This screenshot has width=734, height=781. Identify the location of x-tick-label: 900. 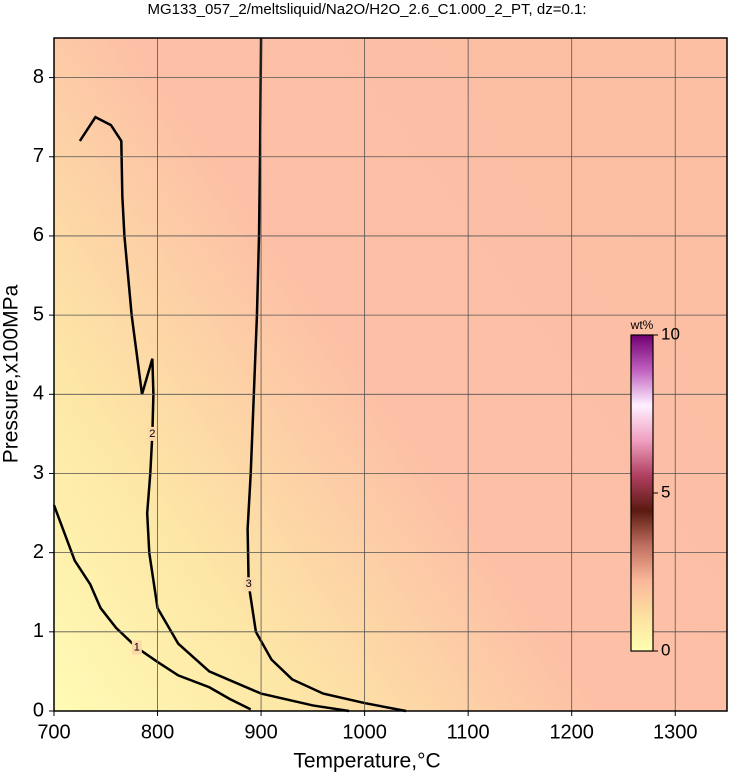
(260, 732).